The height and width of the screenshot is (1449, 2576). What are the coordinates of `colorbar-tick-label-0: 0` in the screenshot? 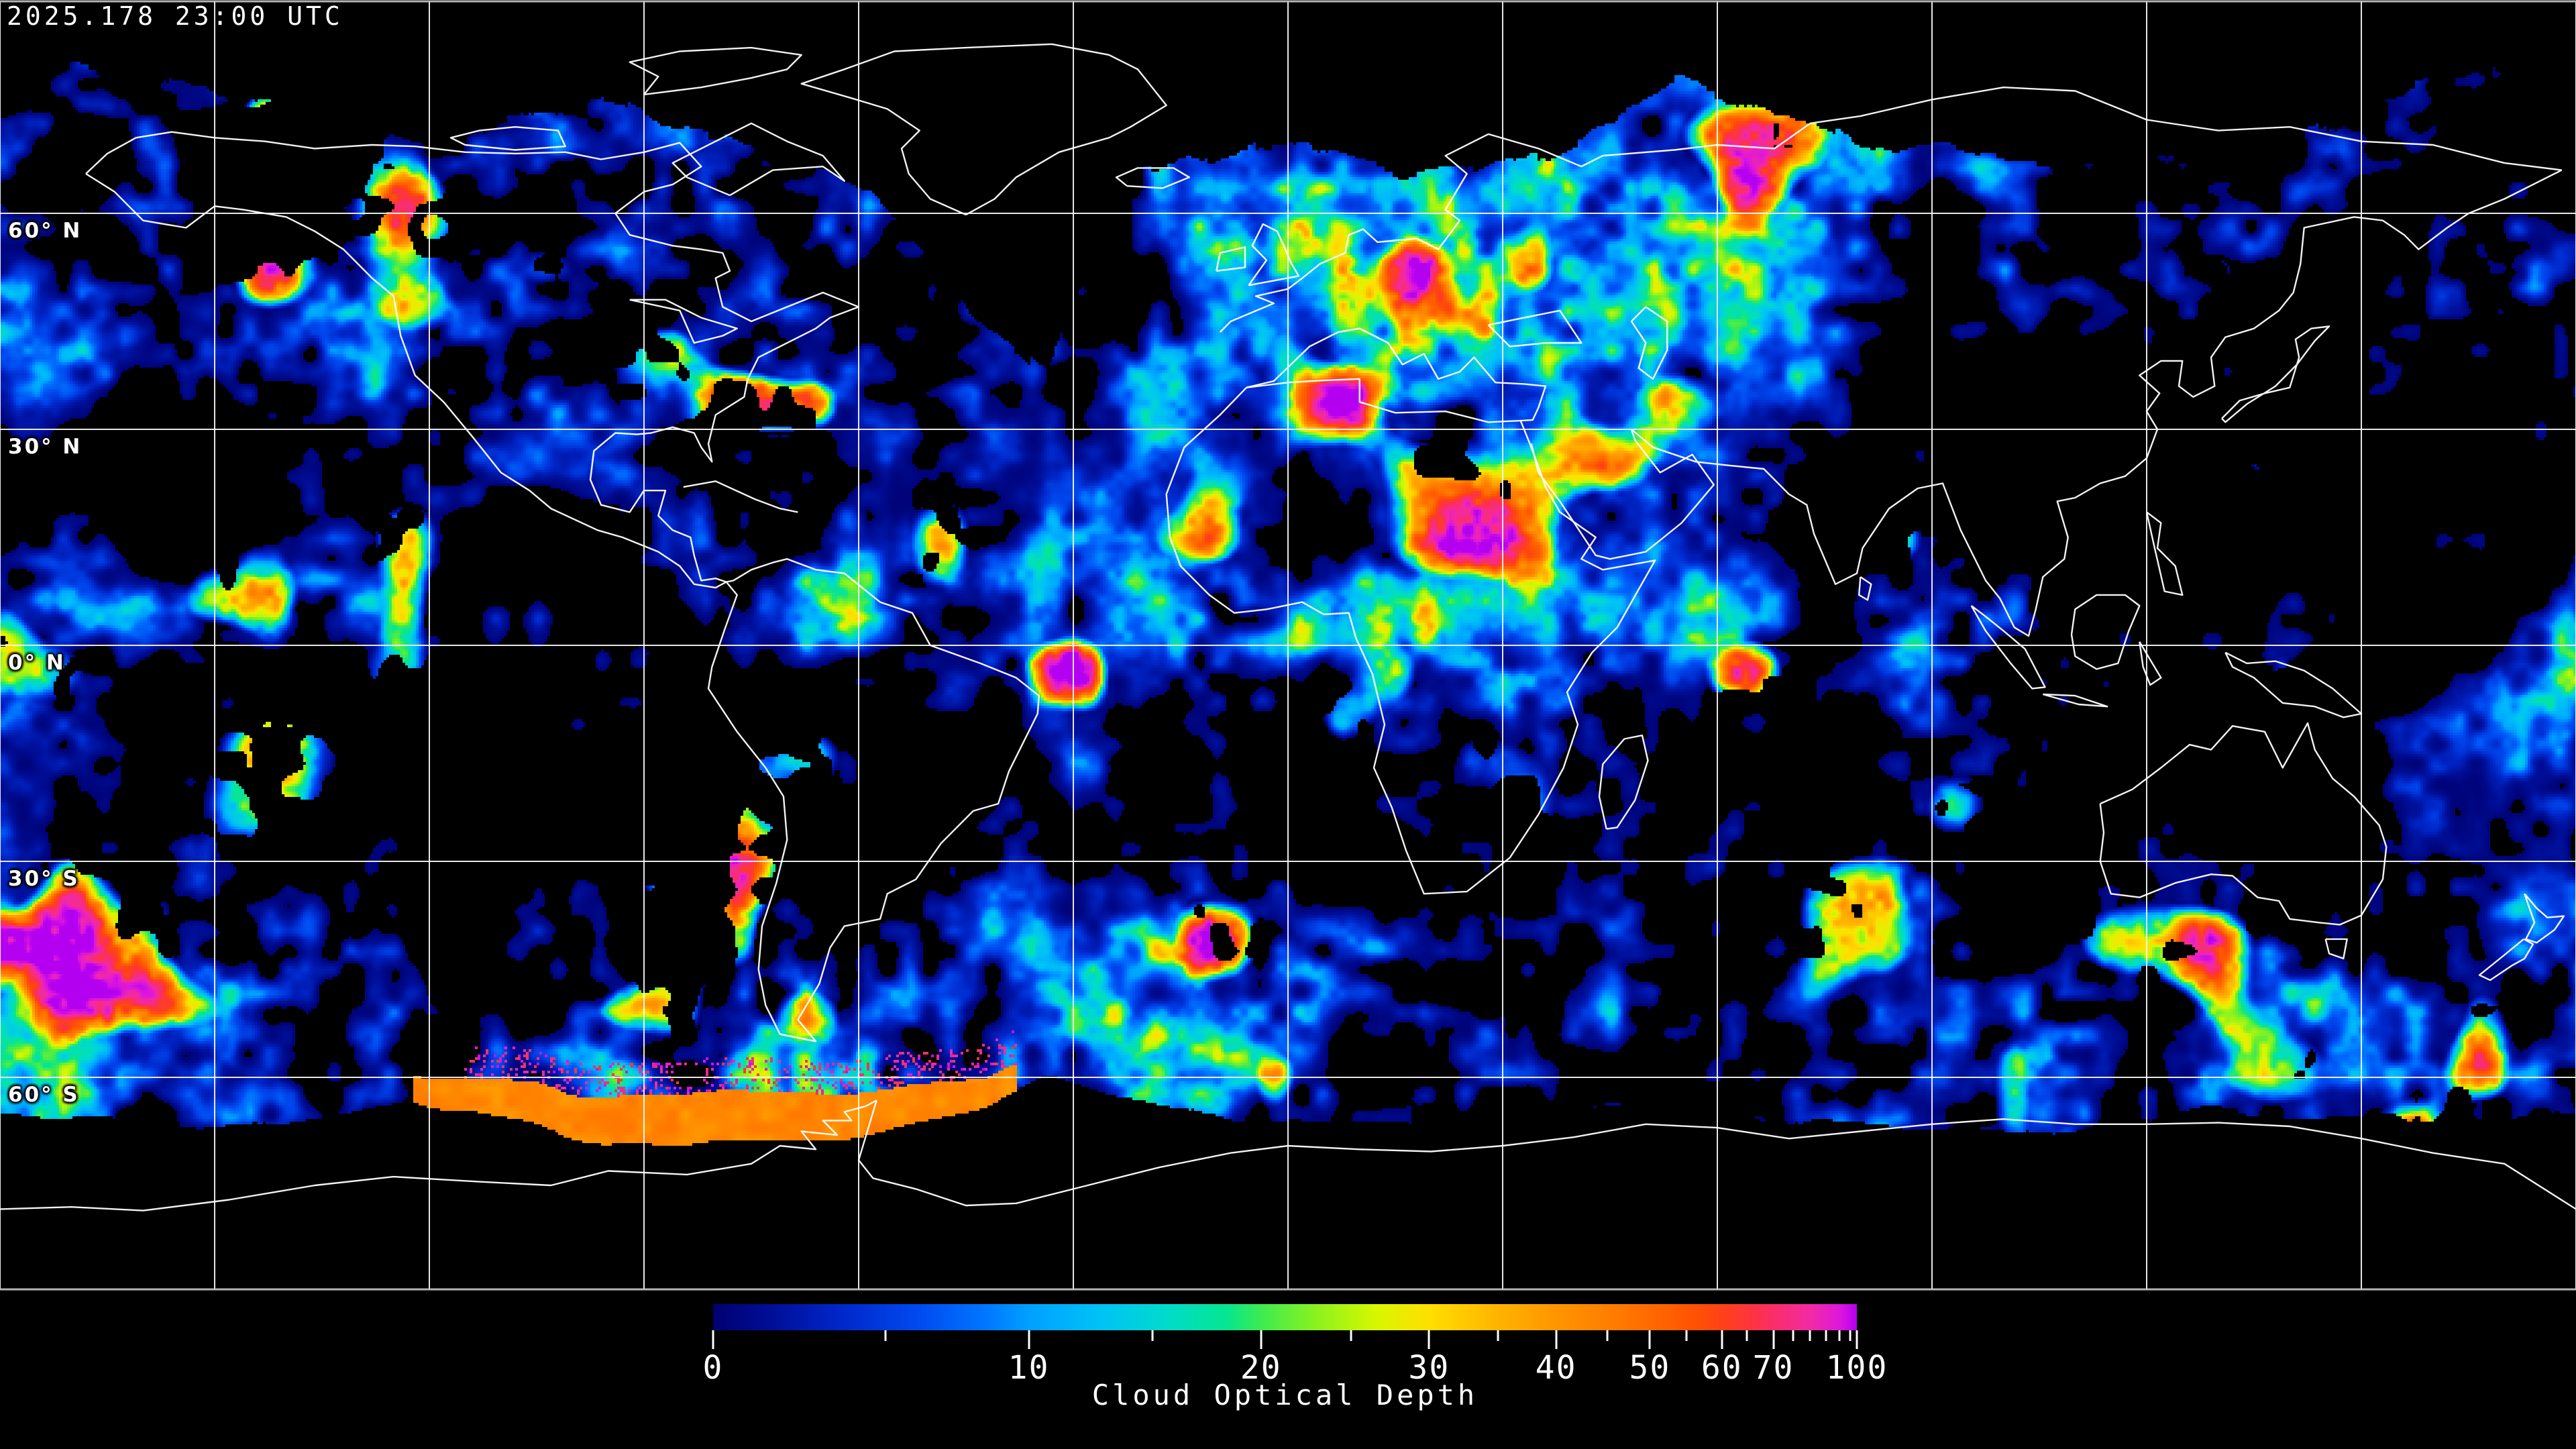 It's located at (713, 1368).